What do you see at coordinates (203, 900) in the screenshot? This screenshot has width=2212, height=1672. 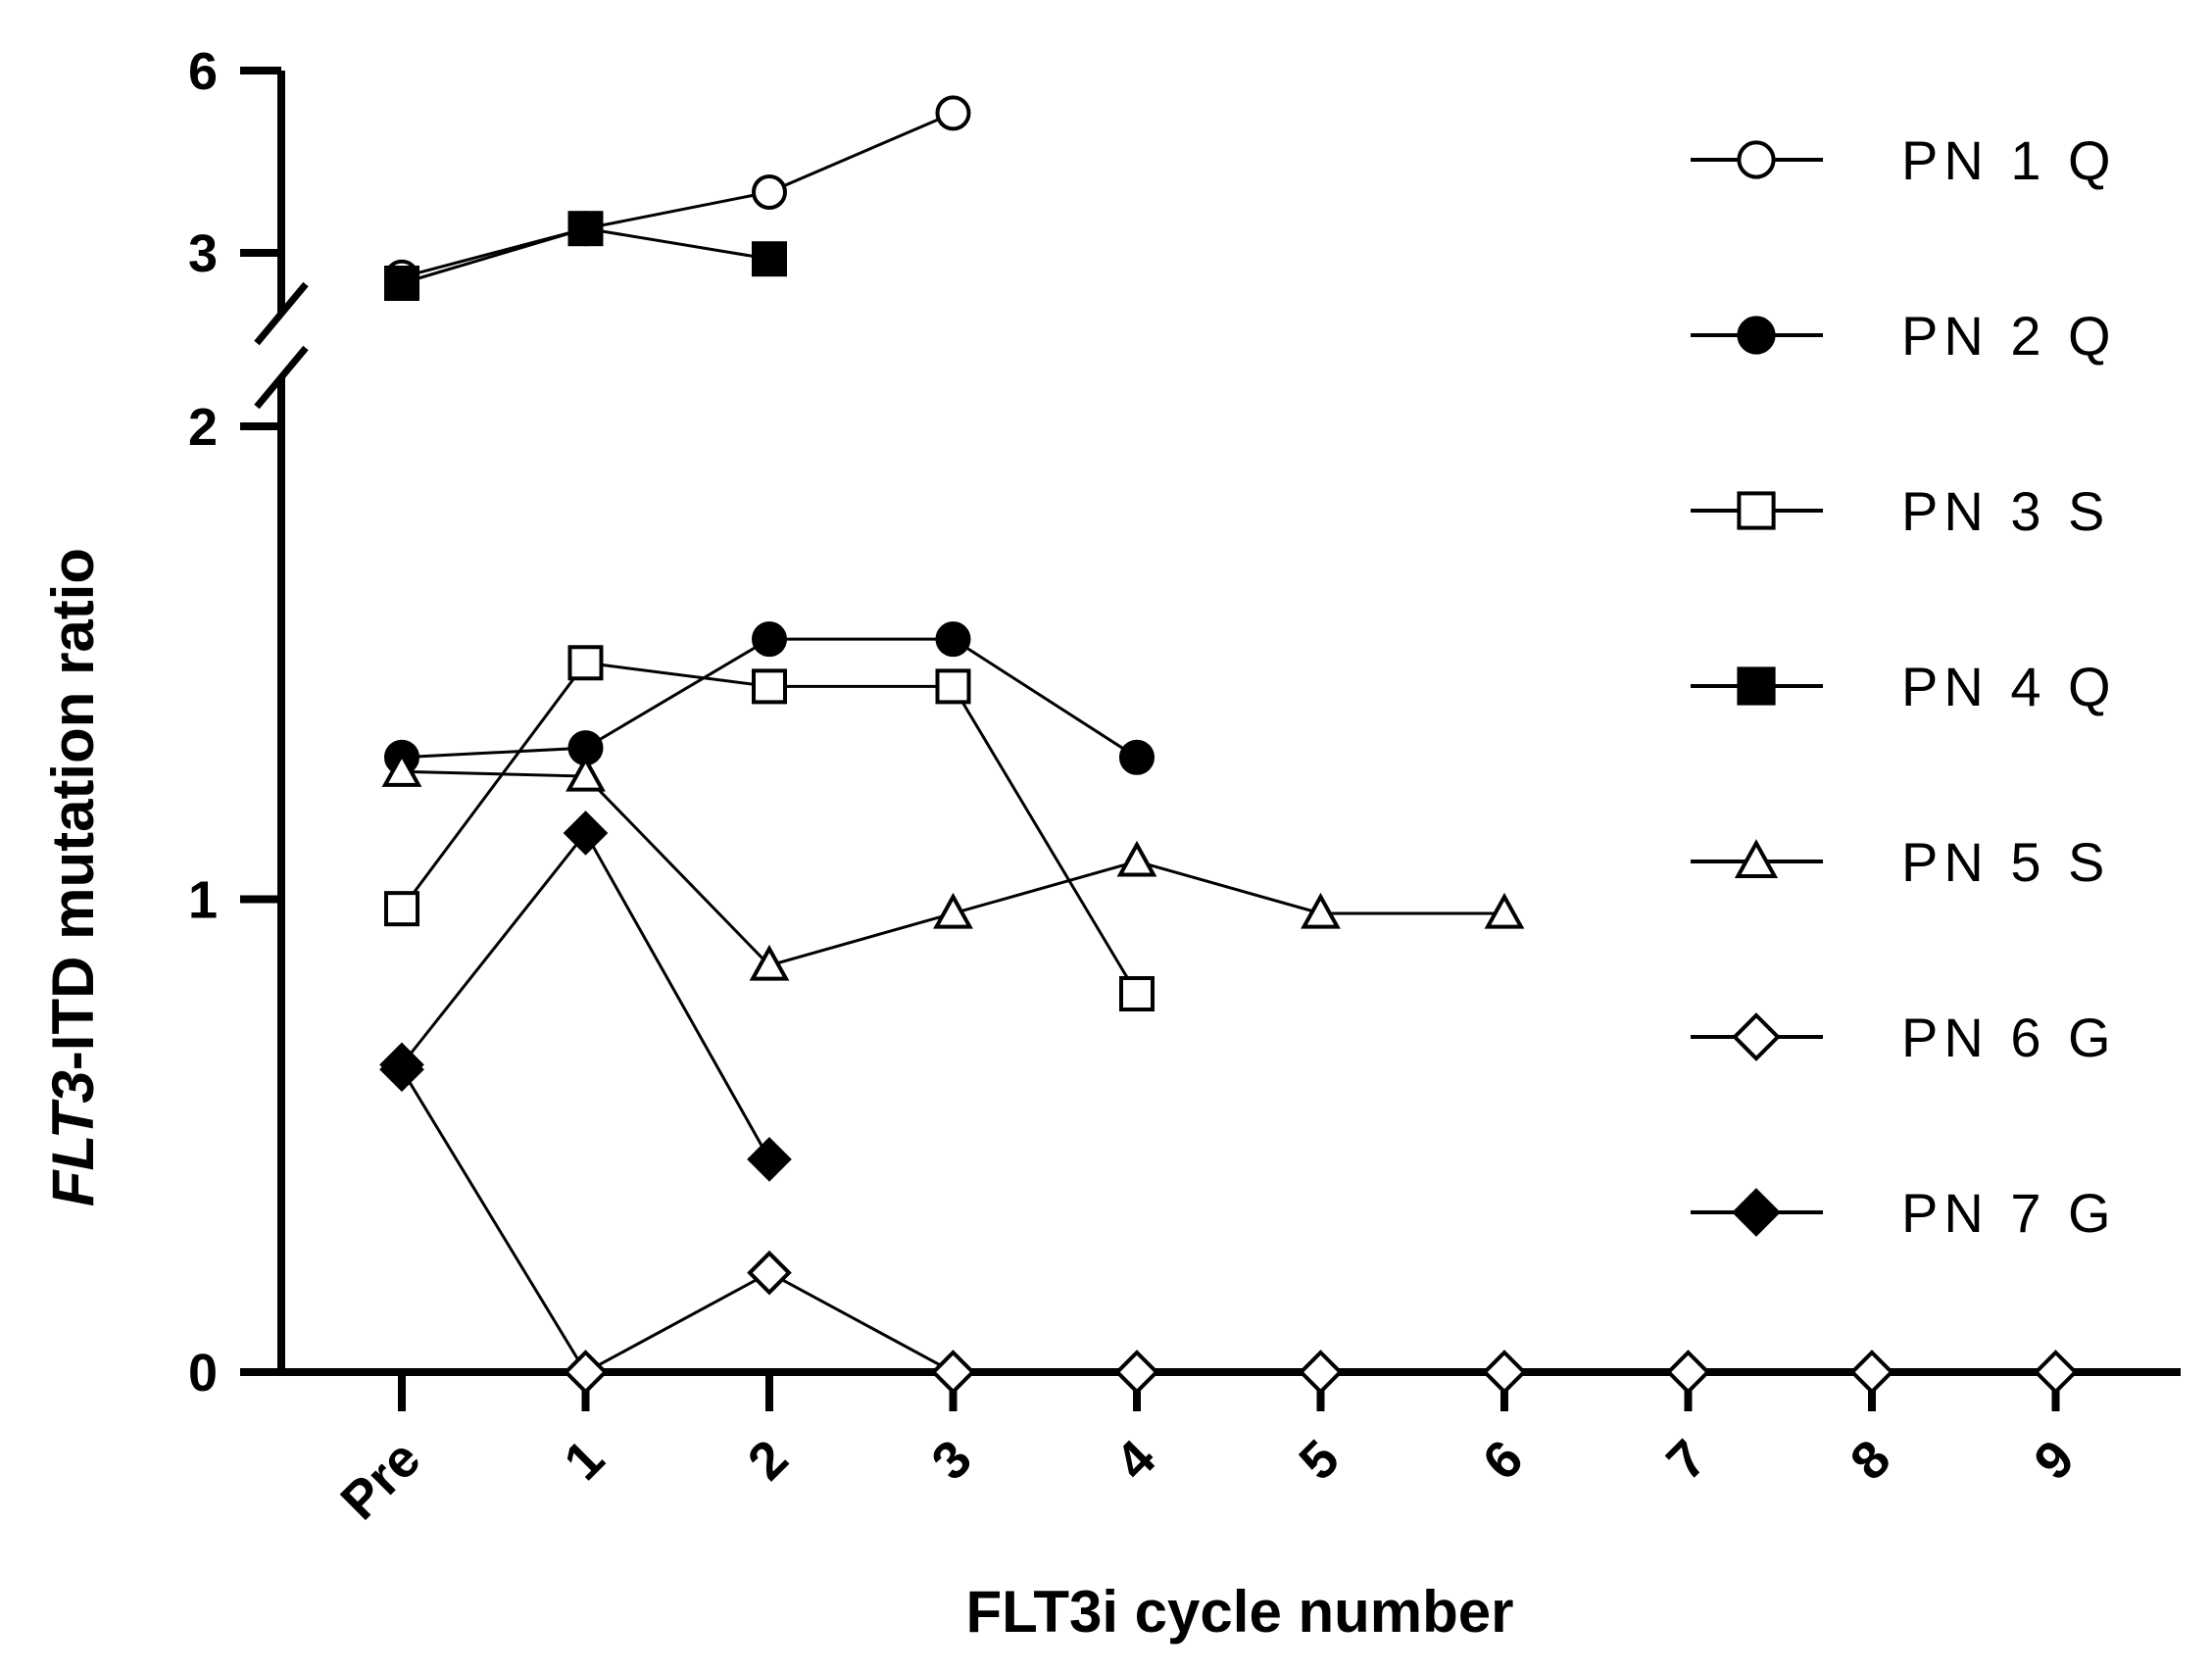 I see `y-tick-label: 1` at bounding box center [203, 900].